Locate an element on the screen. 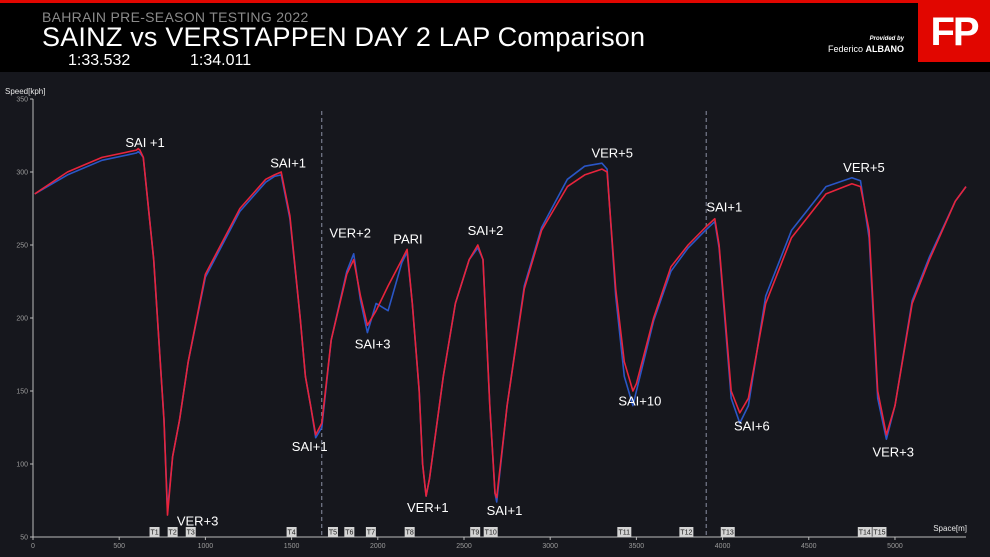  corner-marker-label: T15 is located at coordinates (879, 533).